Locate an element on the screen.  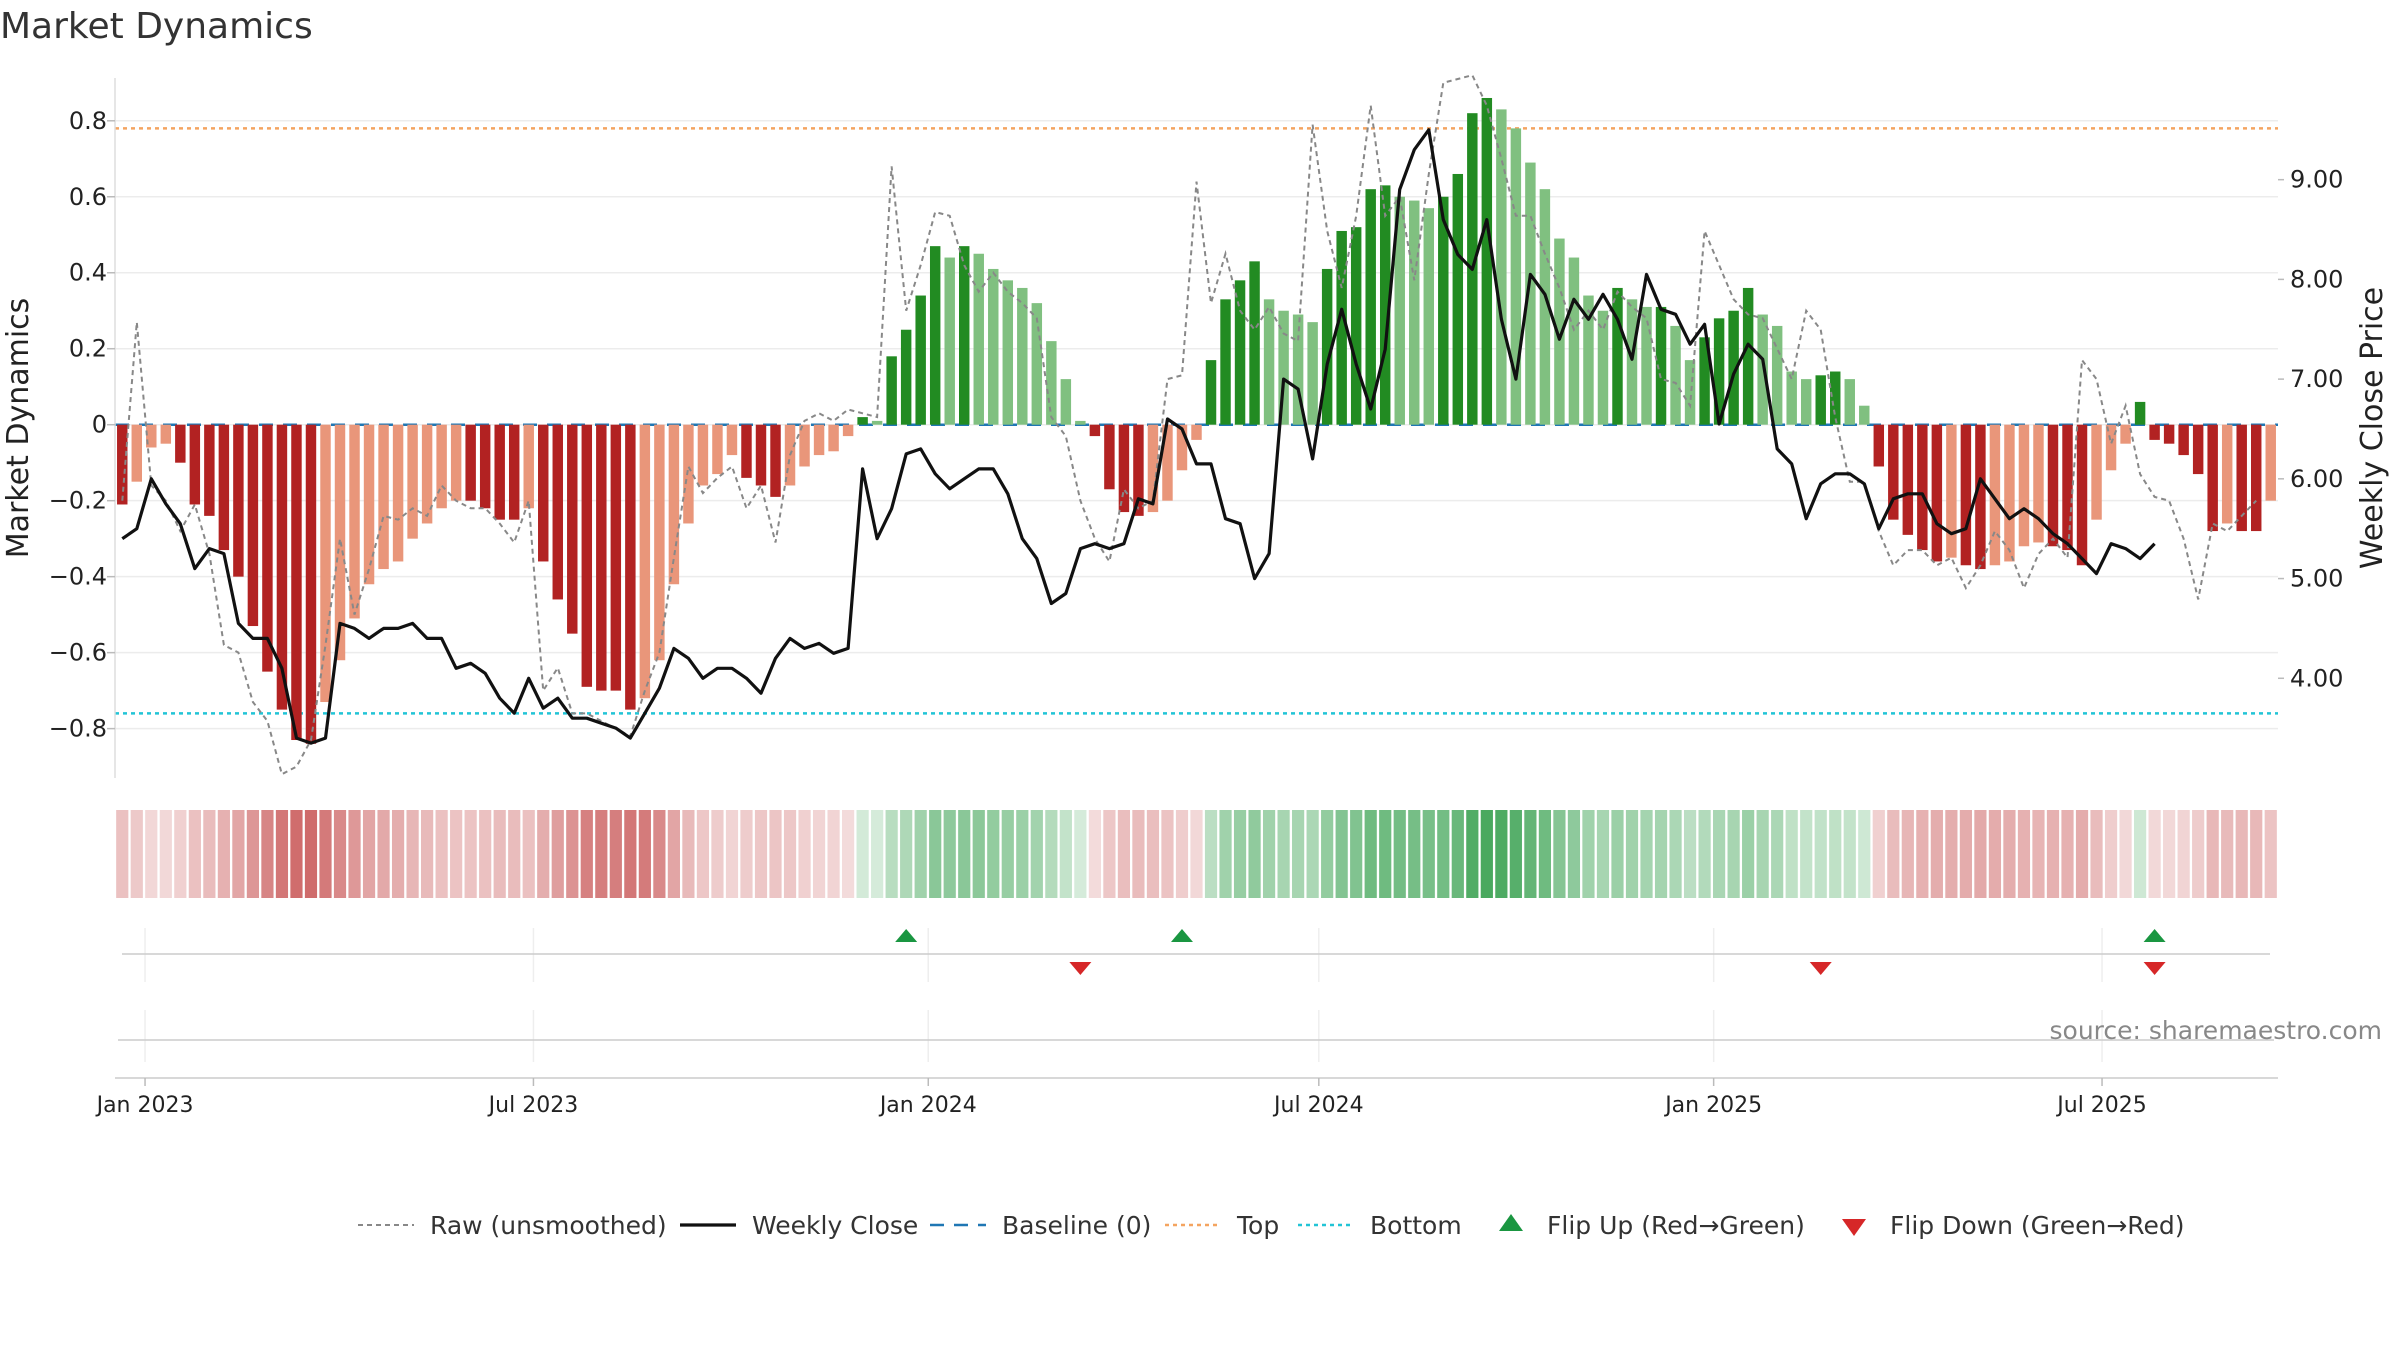
y-tick-label-left: −0.2 is located at coordinates (78, 501).